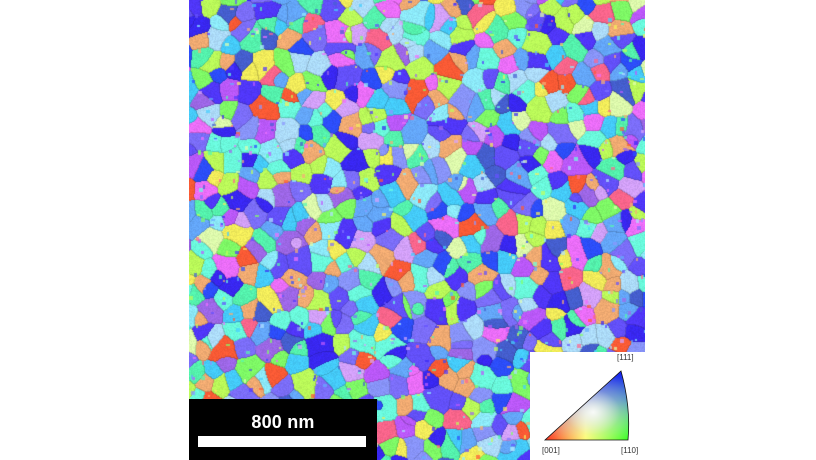 Image resolution: width=816 pixels, height=460 pixels. I want to click on scale-bar-panel: 800 nm, so click(283, 429).